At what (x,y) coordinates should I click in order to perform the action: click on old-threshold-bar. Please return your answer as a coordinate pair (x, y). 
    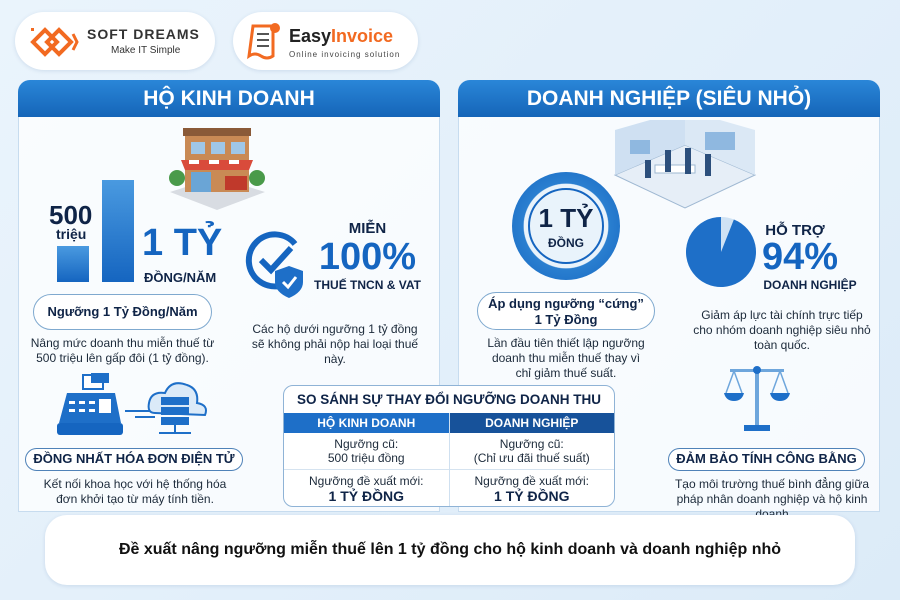
    Looking at the image, I should click on (73, 264).